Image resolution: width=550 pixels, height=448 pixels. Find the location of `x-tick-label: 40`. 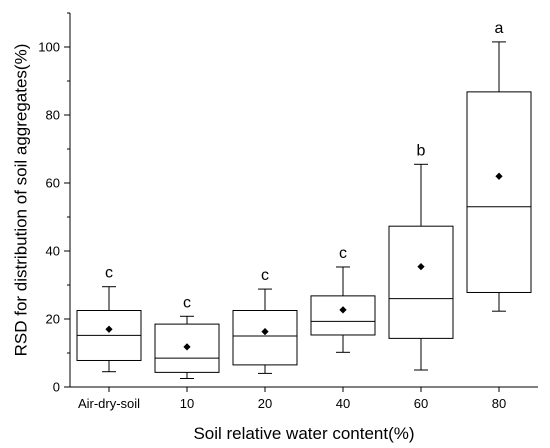

x-tick-label: 40 is located at coordinates (343, 403).